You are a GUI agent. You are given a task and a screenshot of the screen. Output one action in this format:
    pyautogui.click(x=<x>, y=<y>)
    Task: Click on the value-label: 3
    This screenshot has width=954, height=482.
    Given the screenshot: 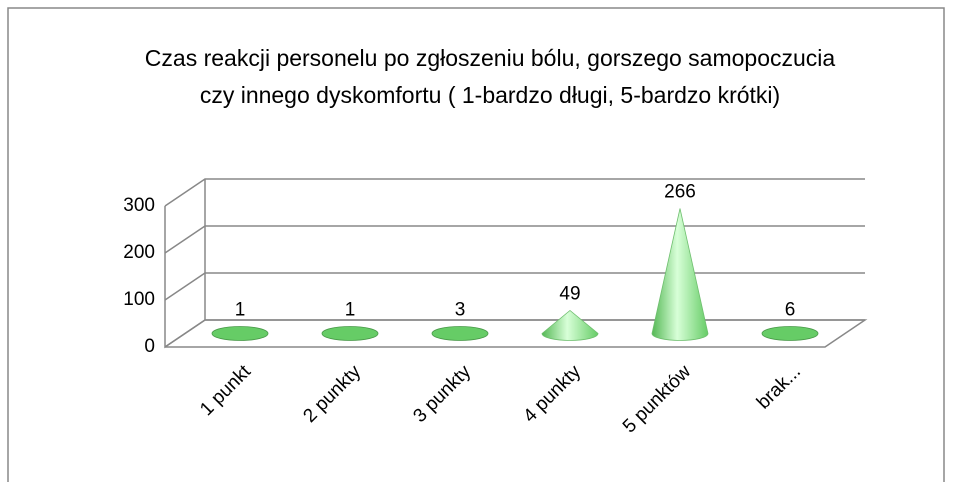 What is the action you would take?
    pyautogui.click(x=460, y=310)
    